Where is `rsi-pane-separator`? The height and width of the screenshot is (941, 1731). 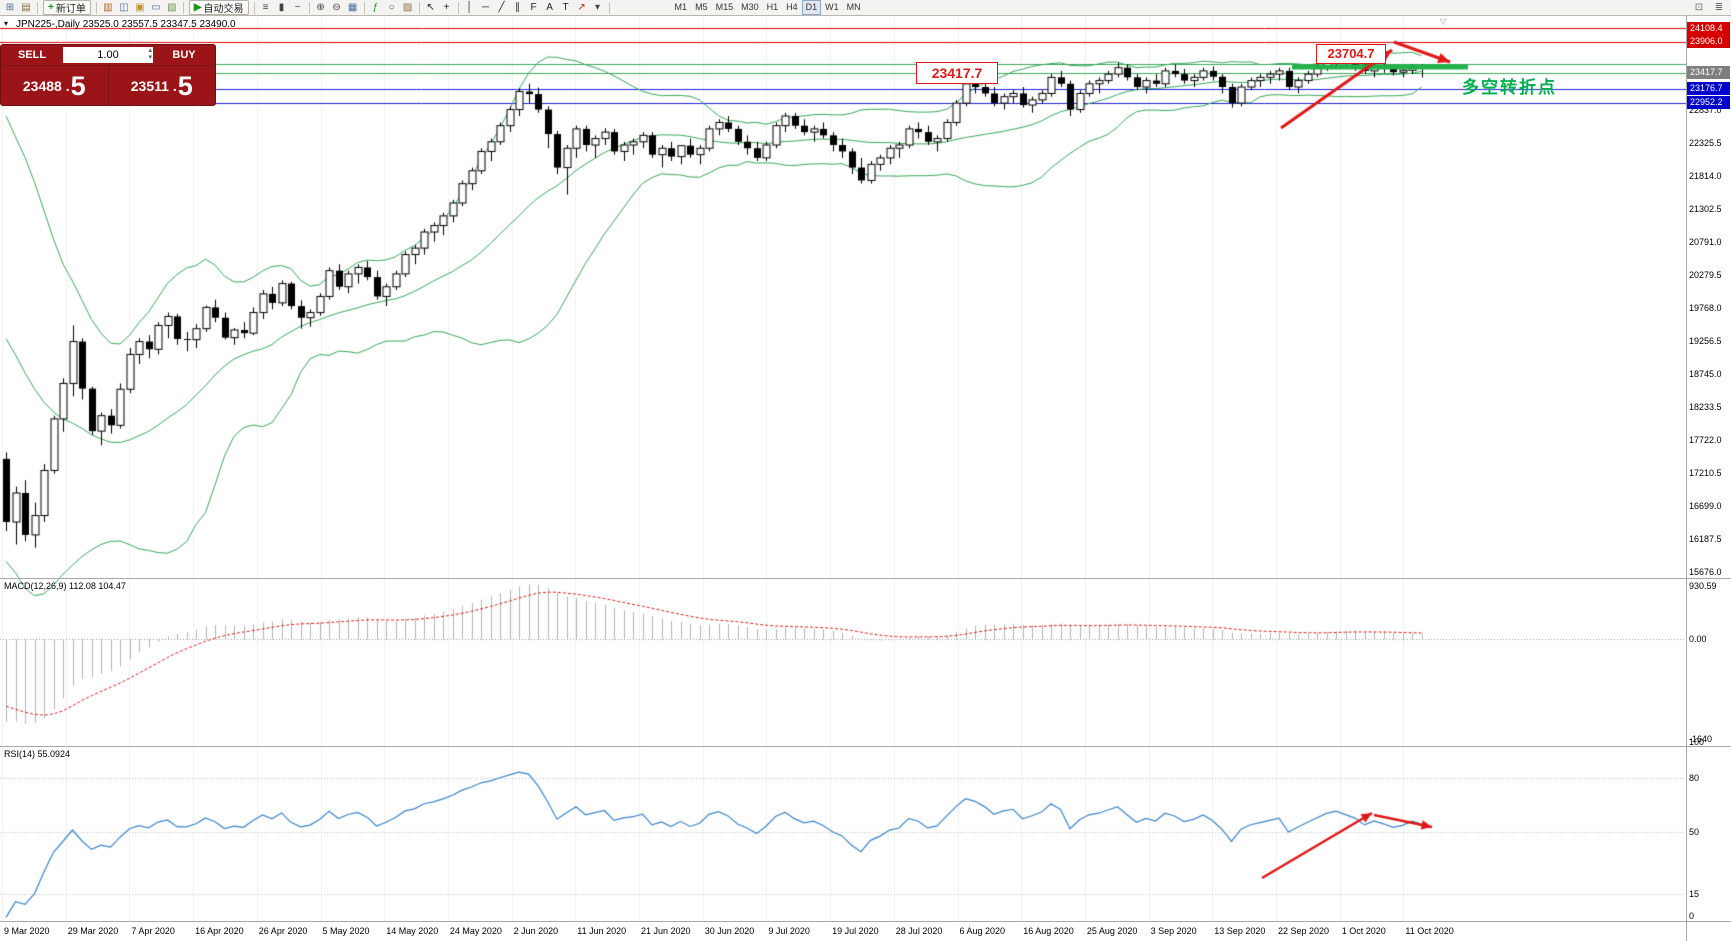
rsi-pane-separator is located at coordinates (865, 746).